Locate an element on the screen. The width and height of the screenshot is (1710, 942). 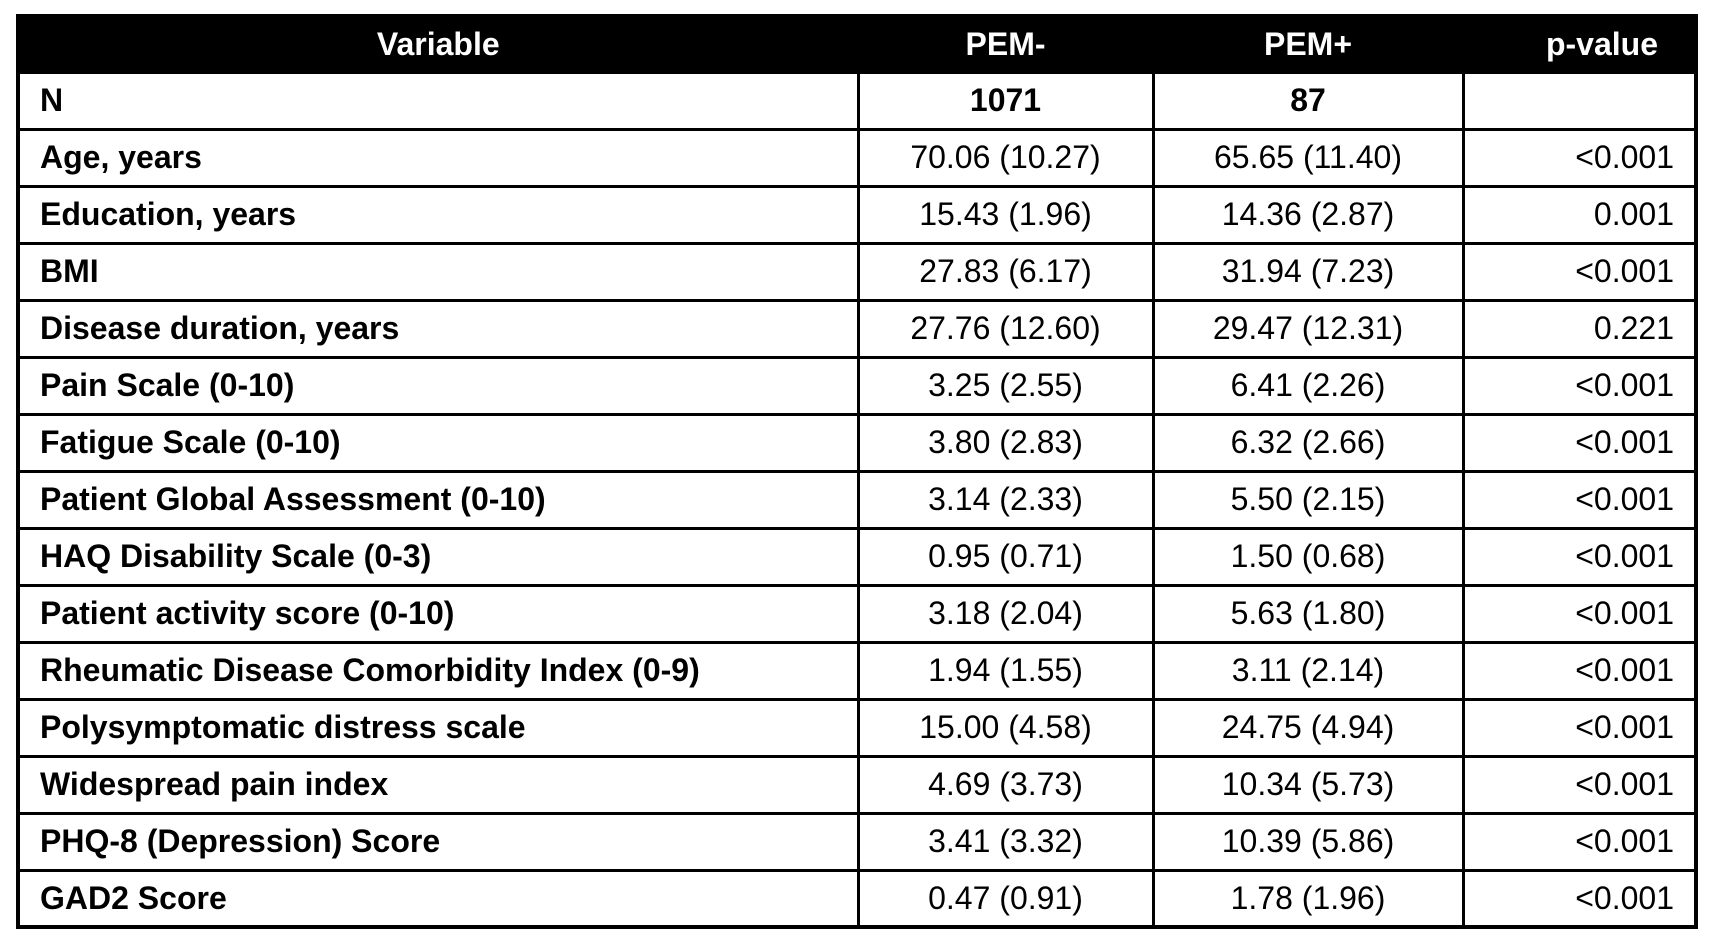
pem-plus-value-cell: 87 is located at coordinates (1308, 100).